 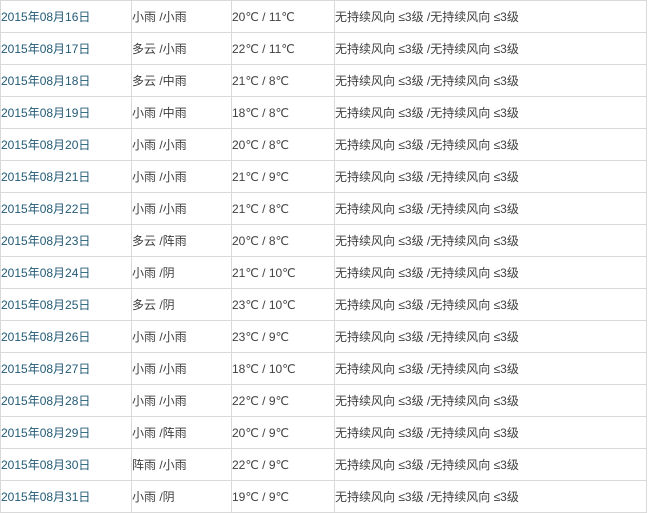 What do you see at coordinates (283, 496) in the screenshot?
I see `temperature-cell: 19℃ / 9℃` at bounding box center [283, 496].